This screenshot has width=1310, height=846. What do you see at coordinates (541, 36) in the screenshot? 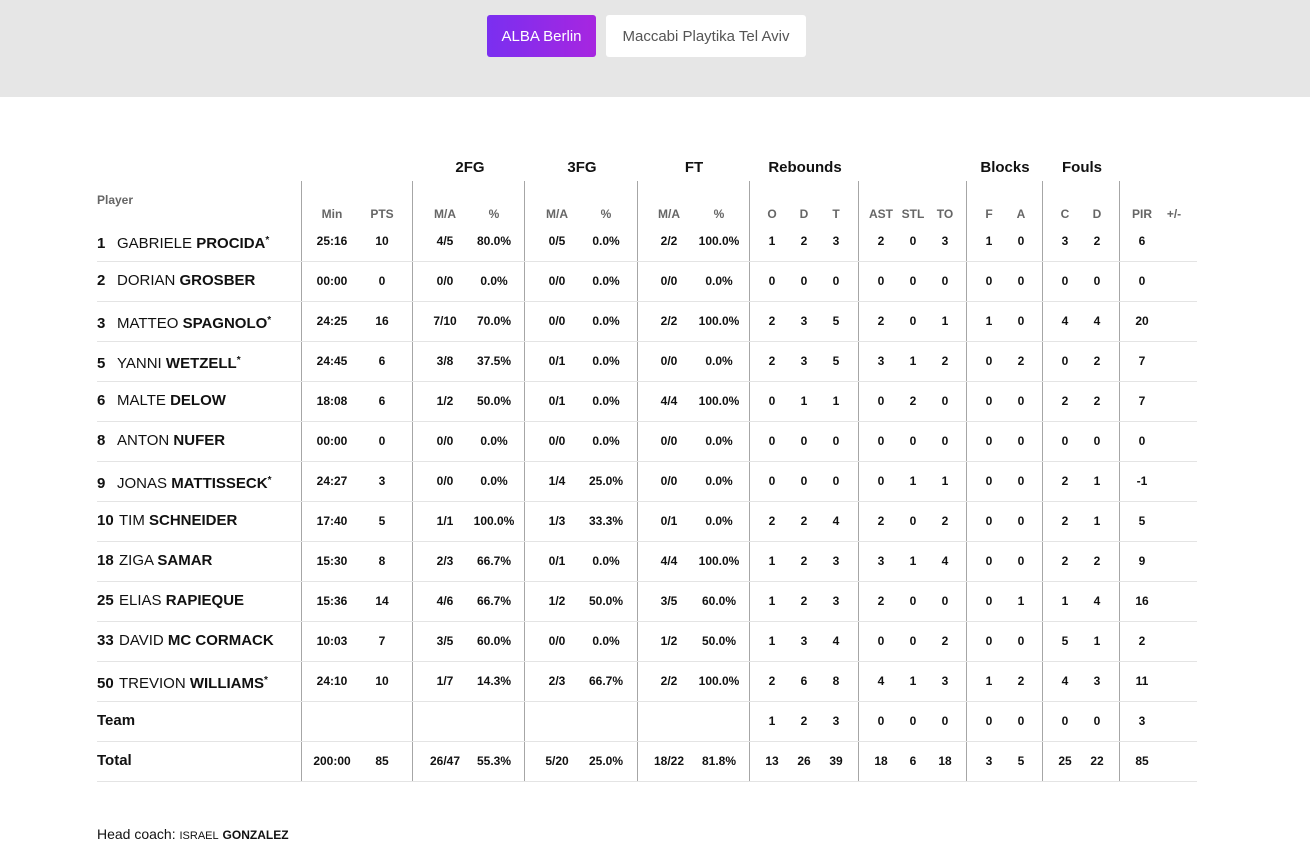
I see `tab-alba-berlin: ALBA Berlin` at bounding box center [541, 36].